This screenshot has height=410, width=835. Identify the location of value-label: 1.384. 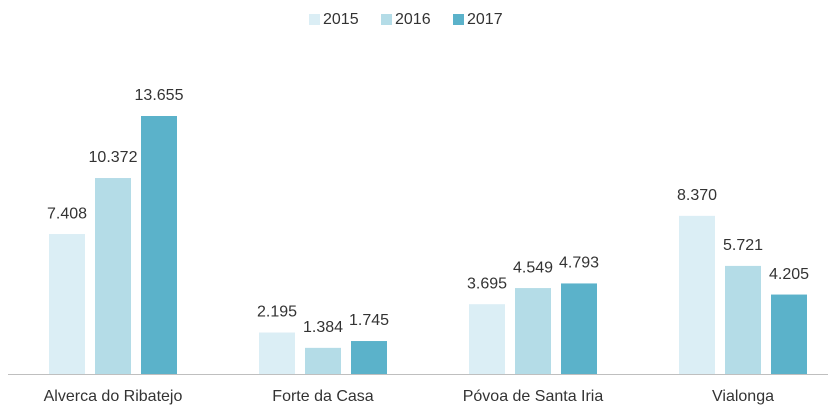
(323, 327).